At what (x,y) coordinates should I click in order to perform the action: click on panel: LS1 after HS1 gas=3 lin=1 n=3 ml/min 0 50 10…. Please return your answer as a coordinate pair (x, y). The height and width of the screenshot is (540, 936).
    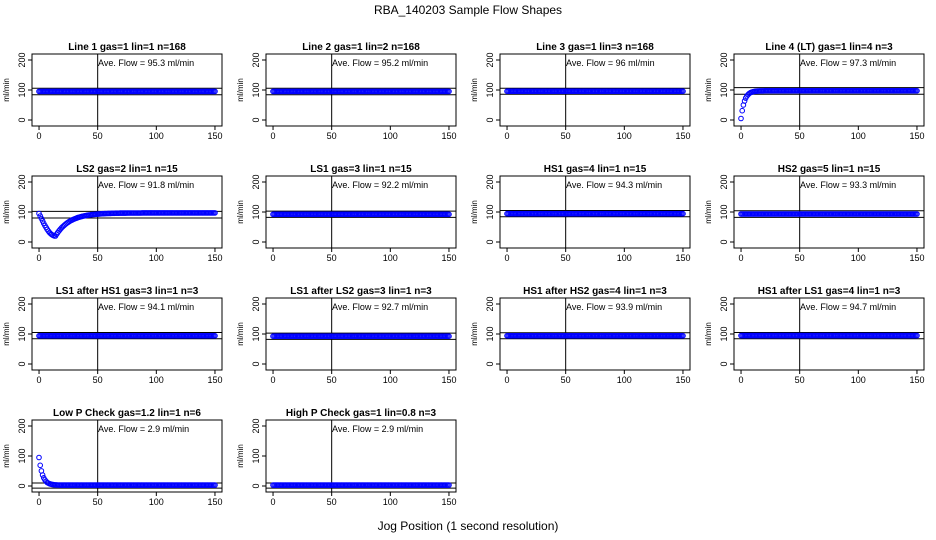
    Looking at the image, I should click on (112, 335).